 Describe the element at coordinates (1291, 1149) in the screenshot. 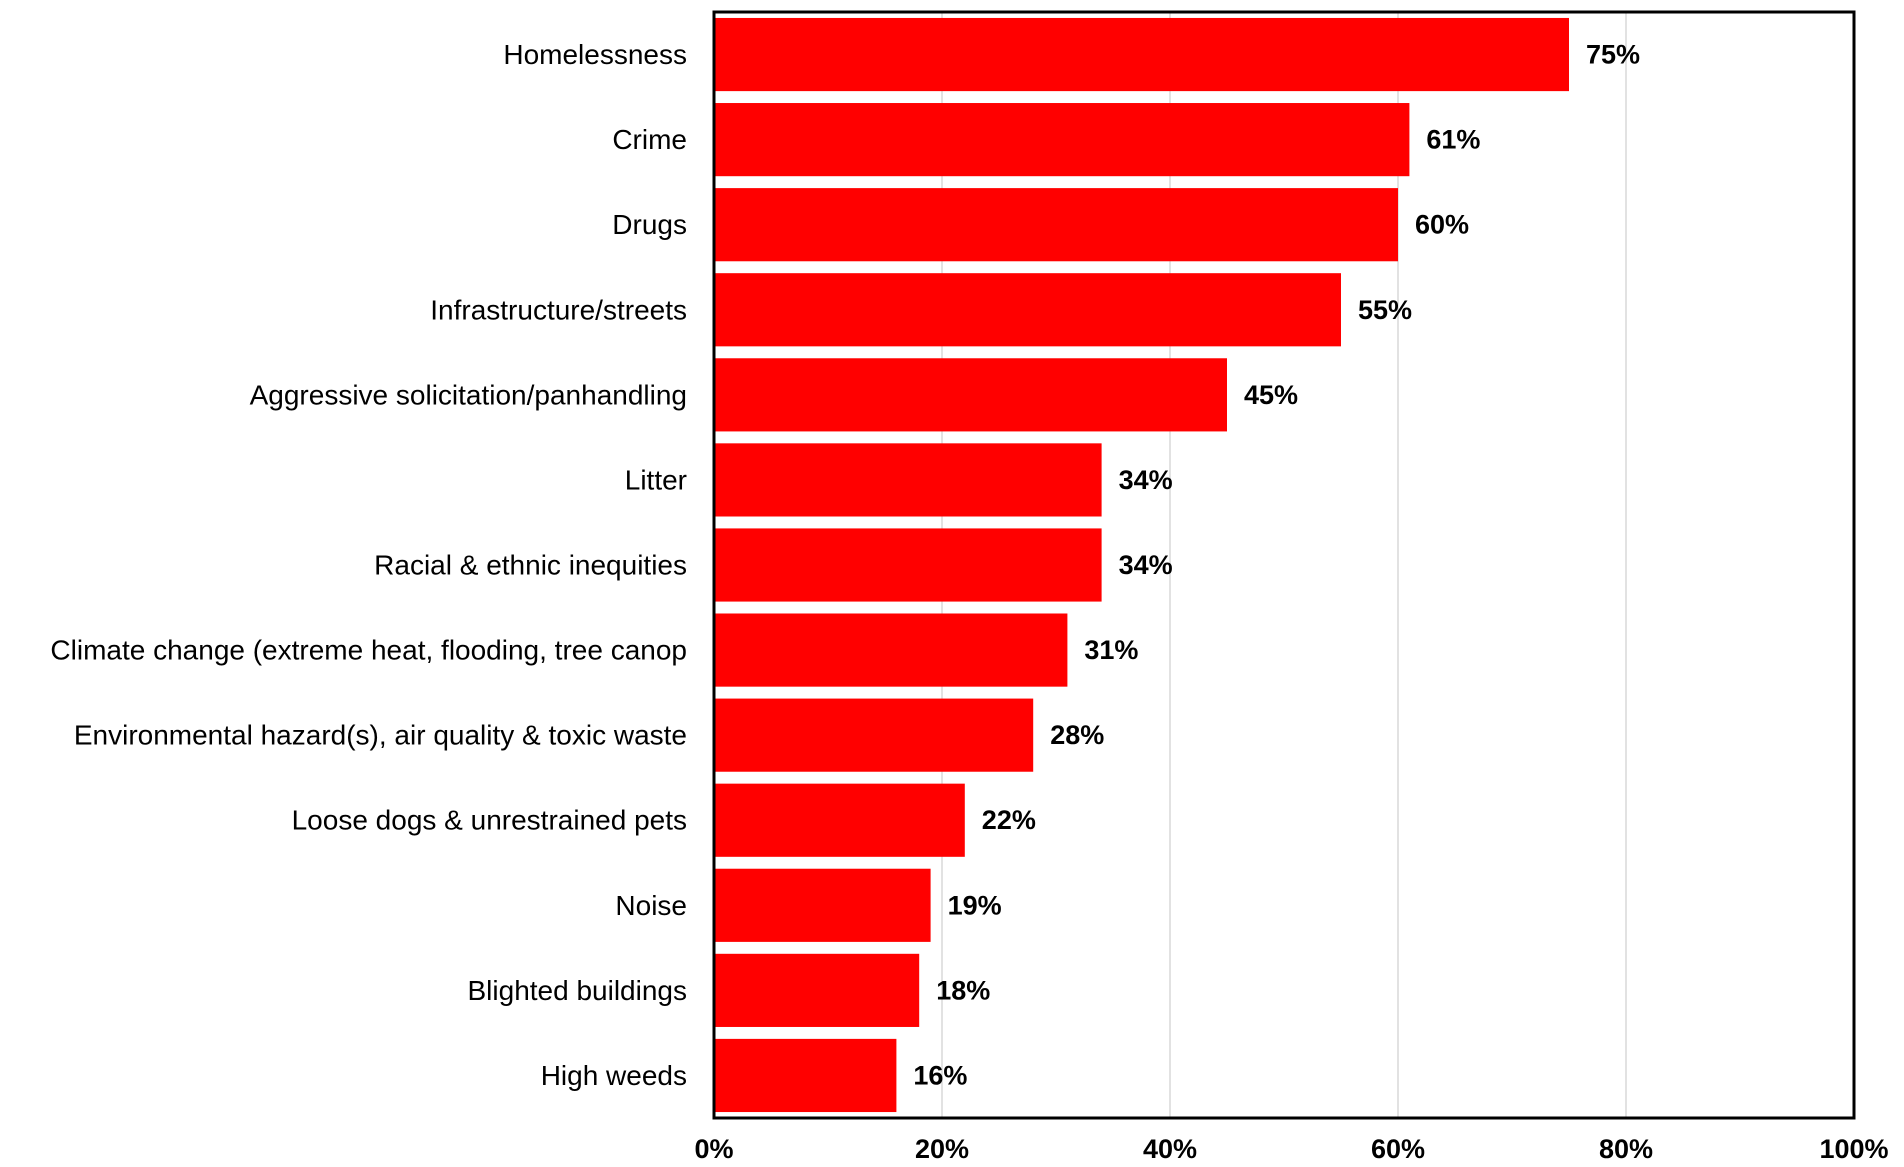

I see `x-tick-labels: 0% 20% 40% 60% 80% 100%` at that location.